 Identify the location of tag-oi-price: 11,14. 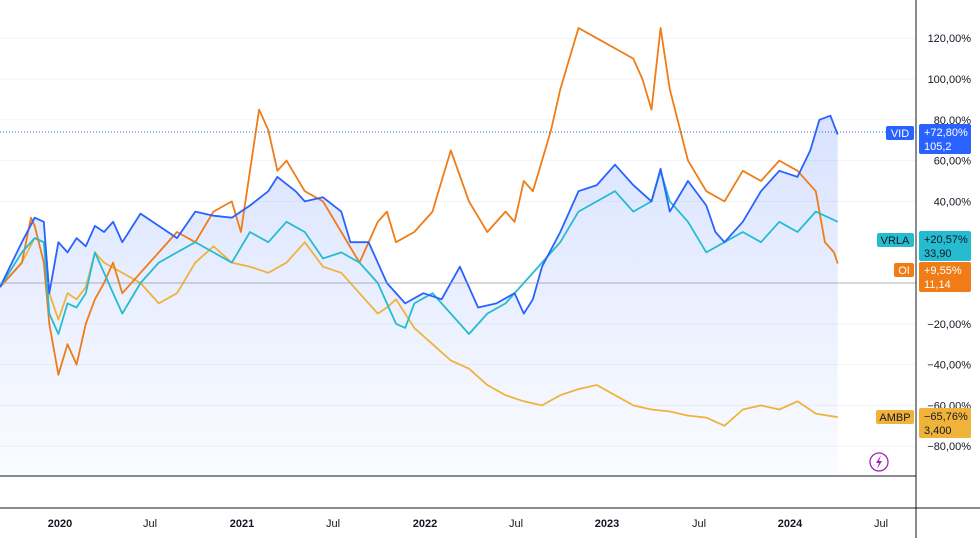
(937, 285).